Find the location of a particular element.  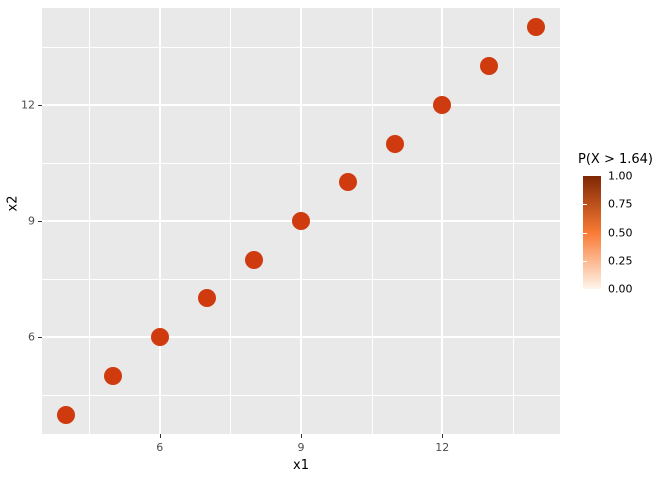

y-axis-tick-label: 12 is located at coordinates (28, 105).